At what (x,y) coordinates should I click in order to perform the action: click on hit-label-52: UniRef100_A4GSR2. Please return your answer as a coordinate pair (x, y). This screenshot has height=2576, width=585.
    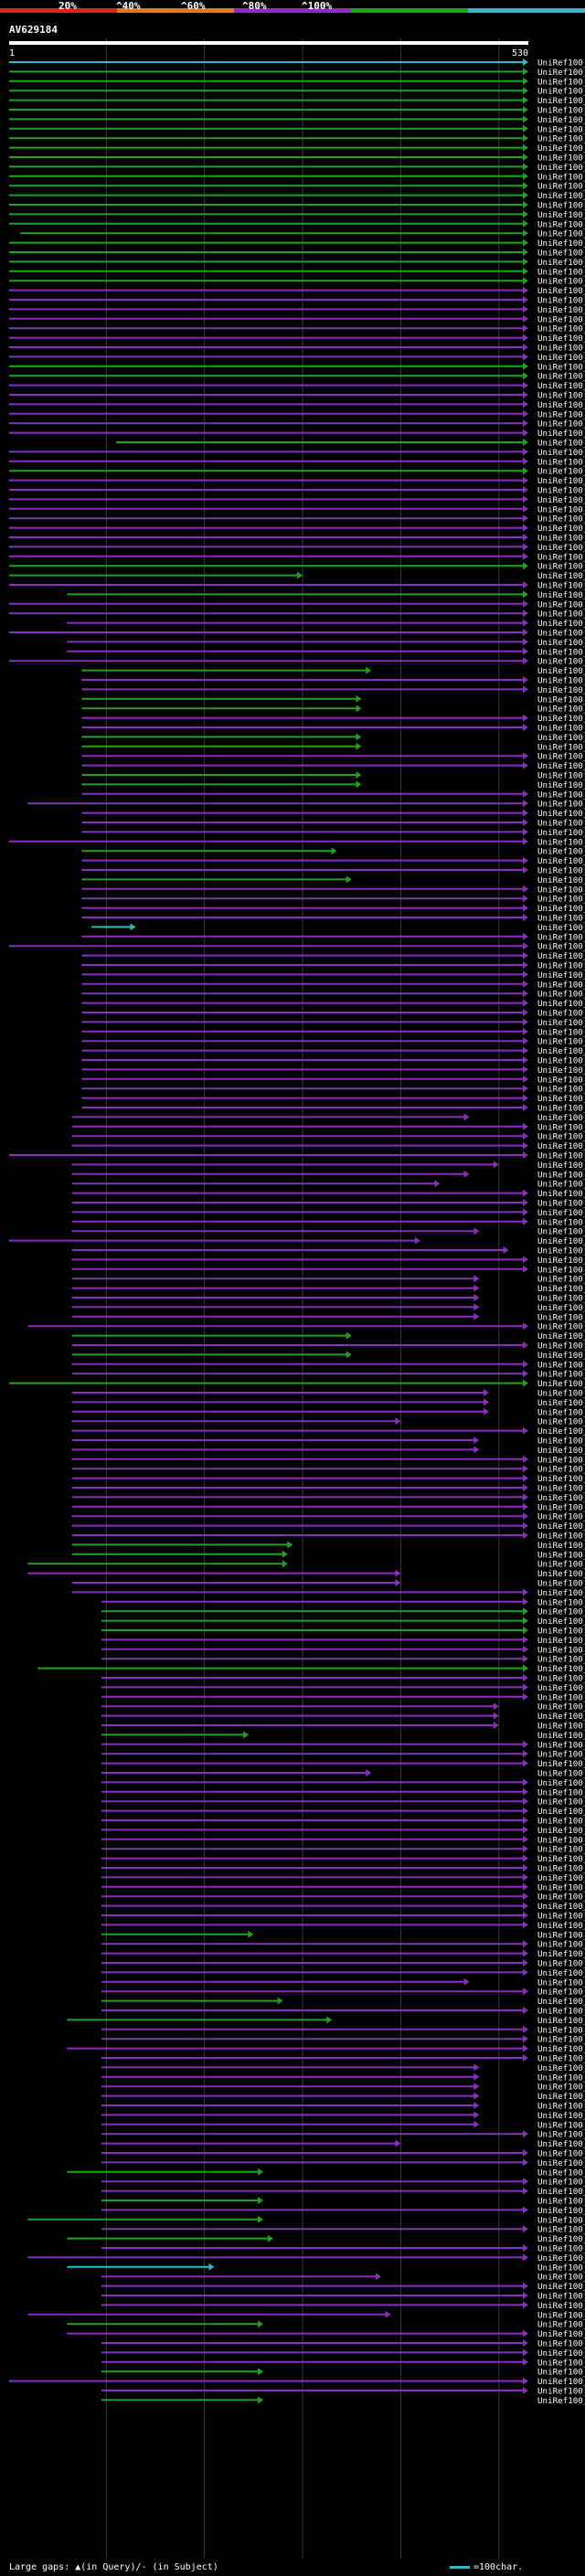
    Looking at the image, I should click on (561, 548).